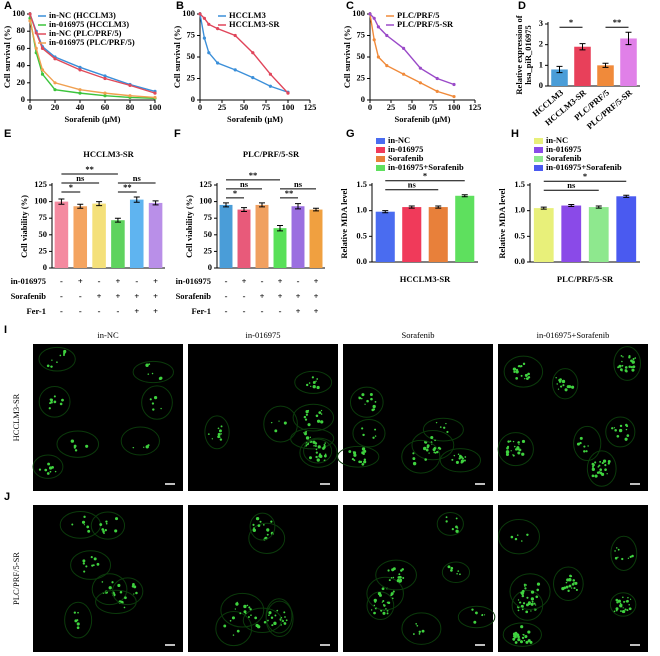 This screenshot has height=656, width=660. Describe the element at coordinates (8, 6) in the screenshot. I see `panel-label: A` at that location.